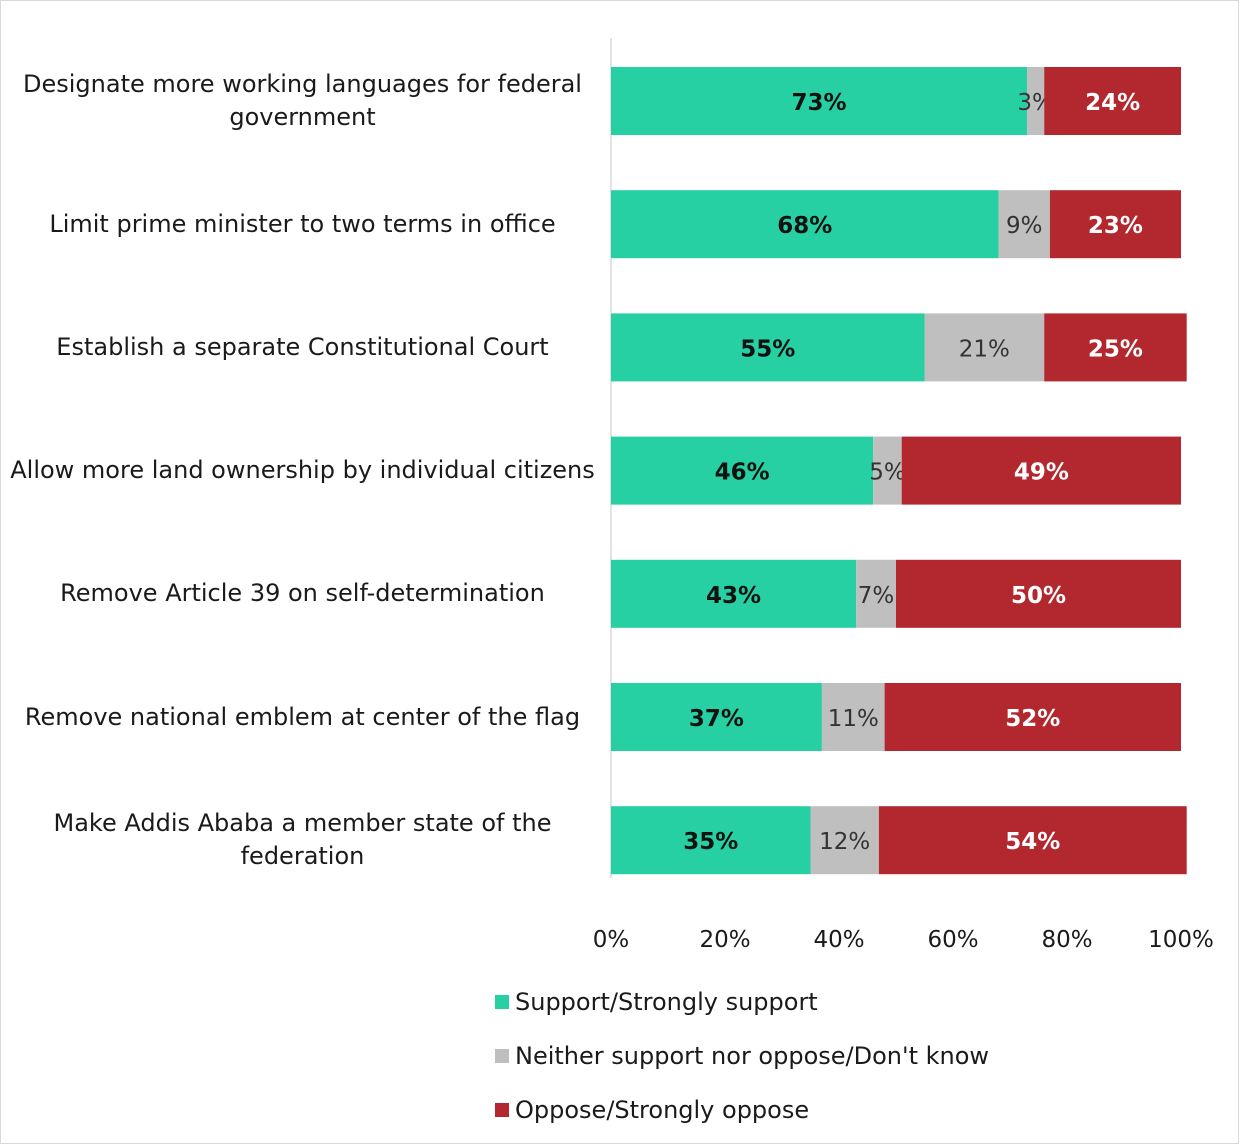 The image size is (1239, 1144). I want to click on legend-item: Oppose/Strongly oppose, so click(652, 1110).